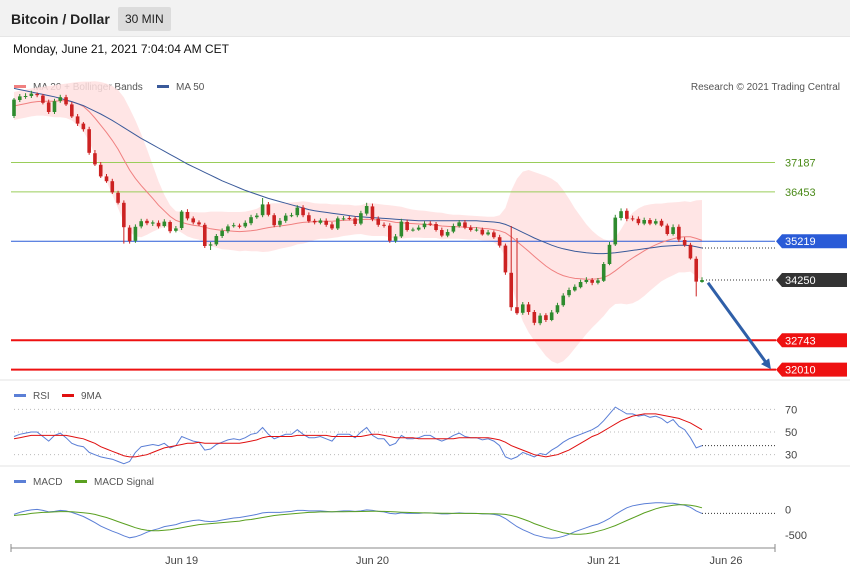  I want to click on rsi-ma-line, so click(358, 435).